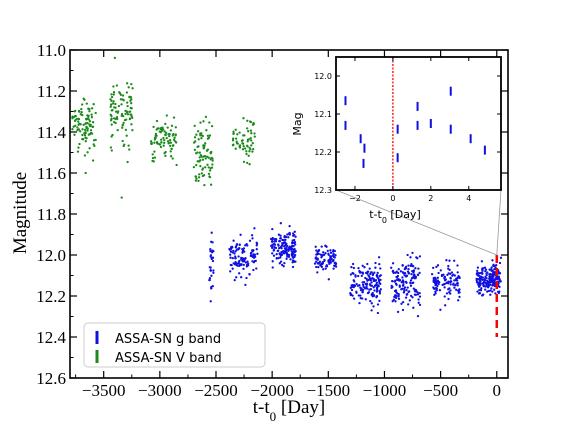 The width and height of the screenshot is (565, 424). I want to click on y-tick-label: 11.6, so click(51, 173).